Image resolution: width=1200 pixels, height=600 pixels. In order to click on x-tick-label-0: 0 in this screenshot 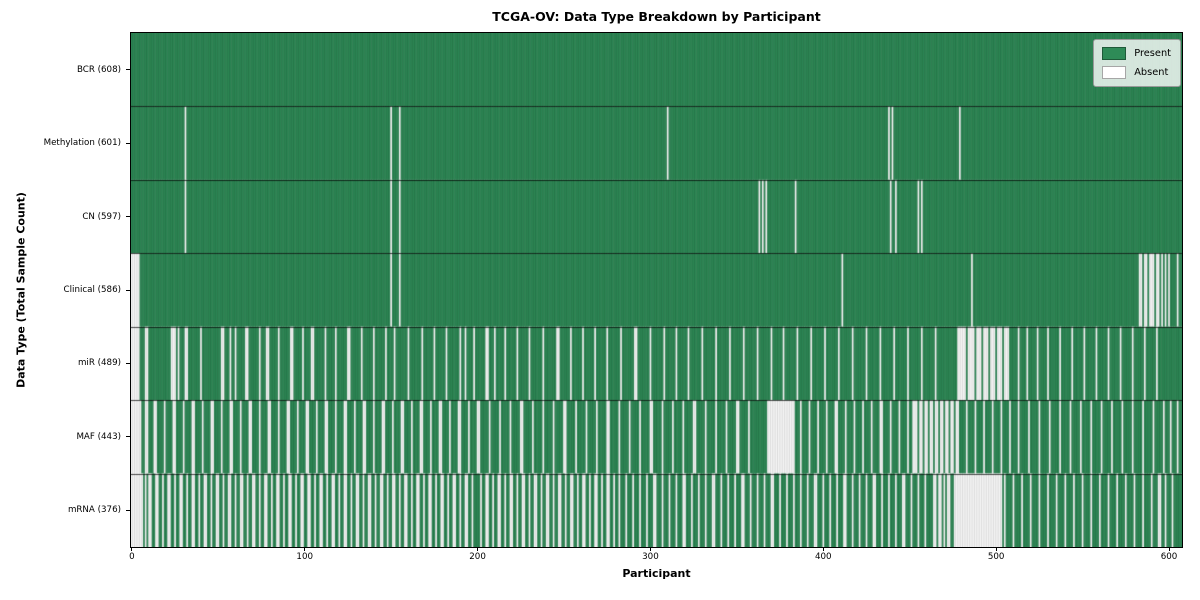, I will do `click(132, 557)`.